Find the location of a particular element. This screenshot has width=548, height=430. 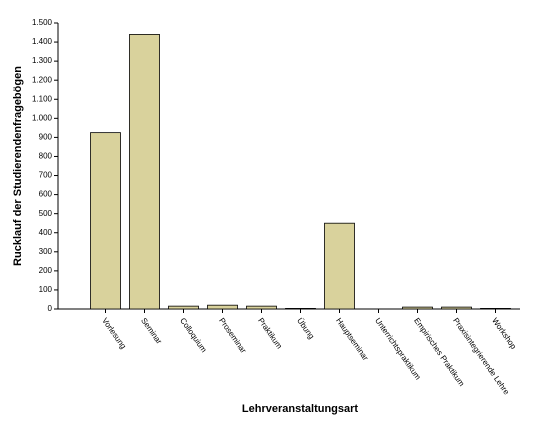

y-axis-title: Rucklauf der Studierendenfragebögen is located at coordinates (18, 166).